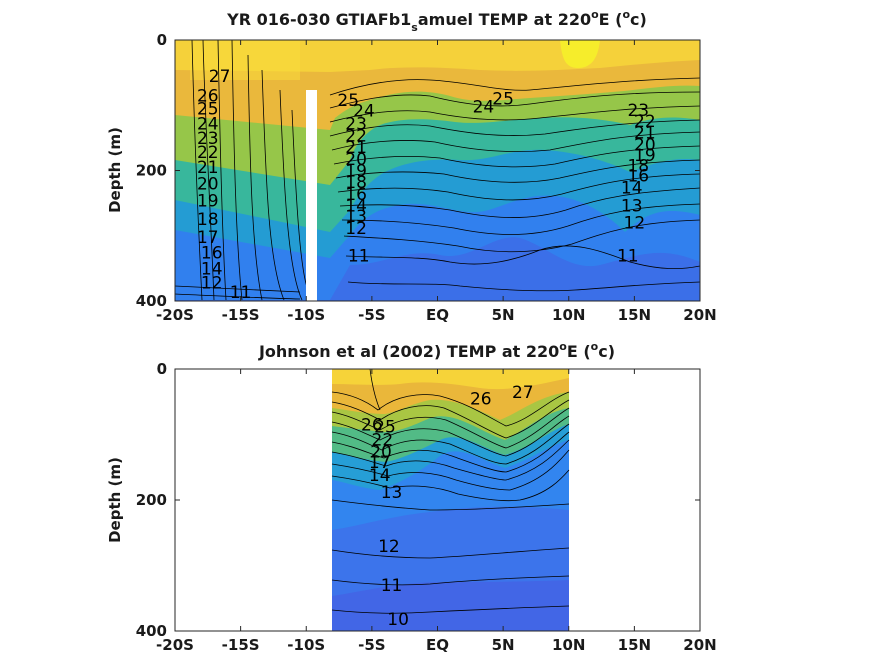 The image size is (875, 656). What do you see at coordinates (220, 77) in the screenshot?
I see `top-contour-label: 27` at bounding box center [220, 77].